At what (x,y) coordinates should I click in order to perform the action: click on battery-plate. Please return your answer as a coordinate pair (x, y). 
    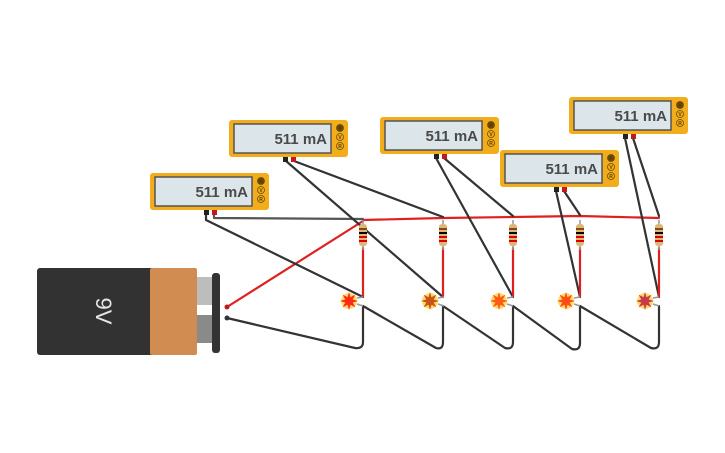
    Looking at the image, I should click on (216, 313).